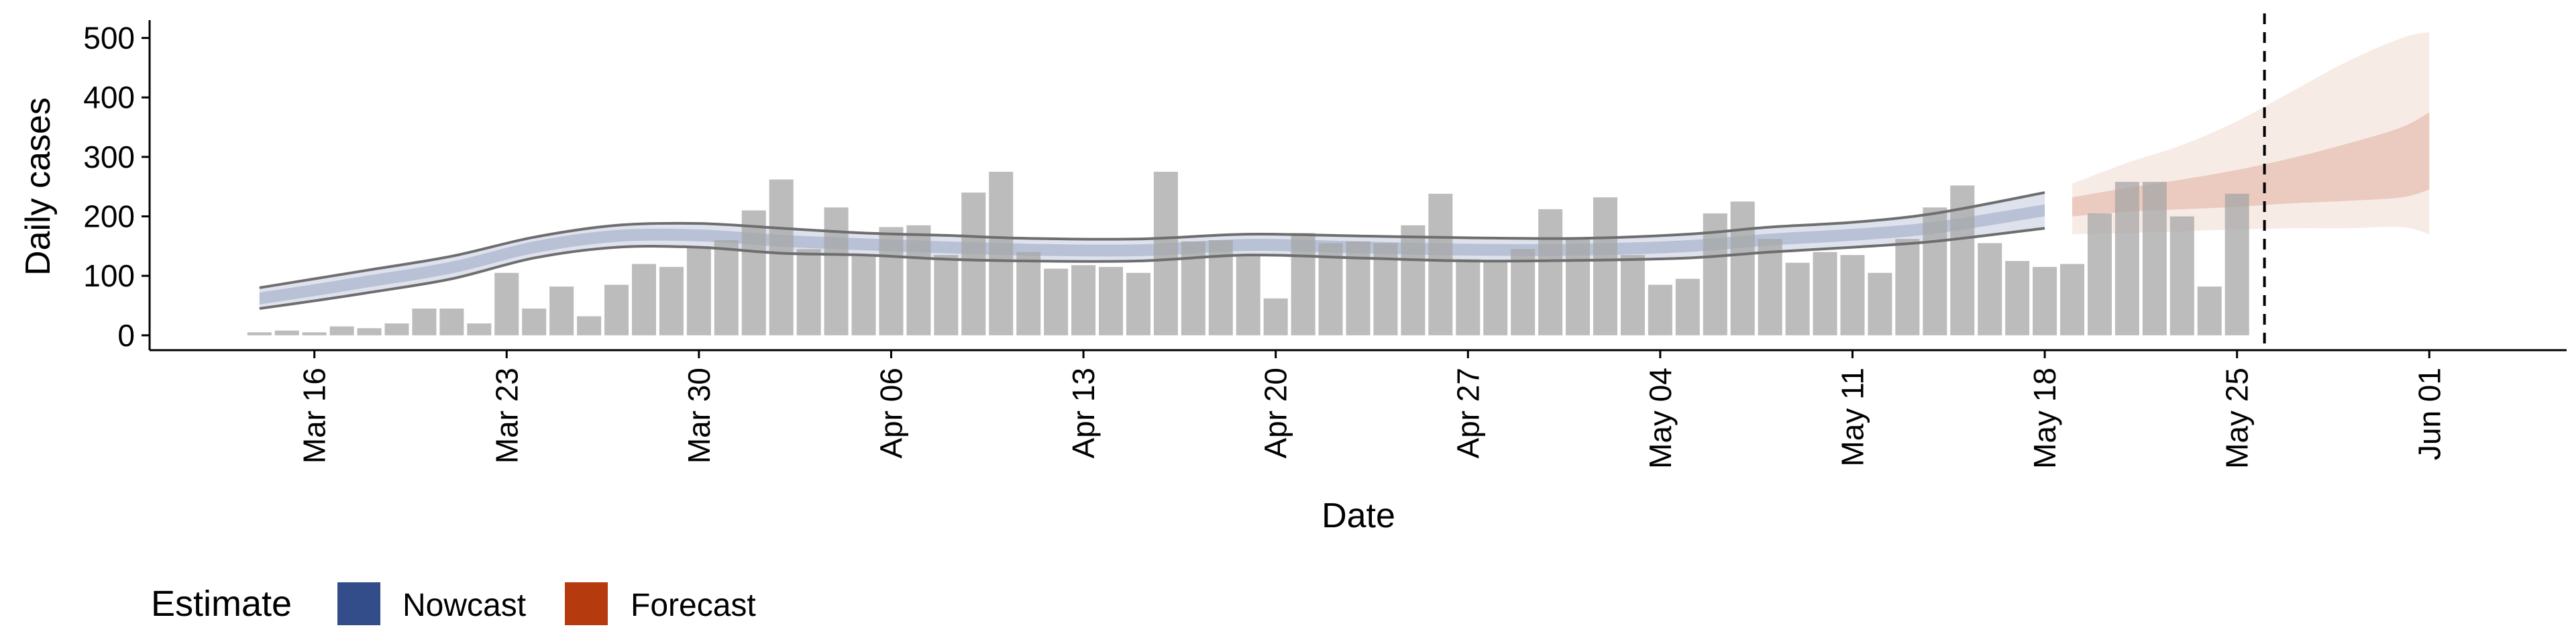 The width and height of the screenshot is (2576, 644). What do you see at coordinates (358, 603) in the screenshot?
I see `legend-swatch-nowcast` at bounding box center [358, 603].